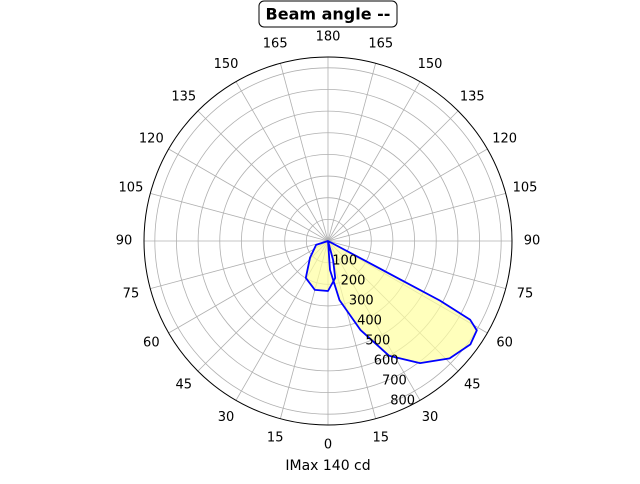  I want to click on theta-tick-label: 180, so click(328, 37).